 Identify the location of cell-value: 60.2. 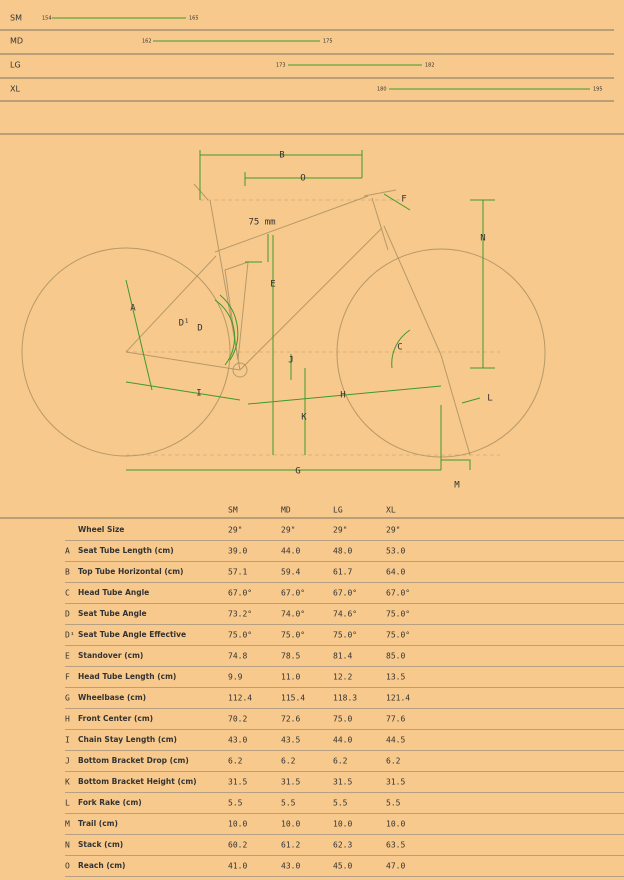
(237, 845).